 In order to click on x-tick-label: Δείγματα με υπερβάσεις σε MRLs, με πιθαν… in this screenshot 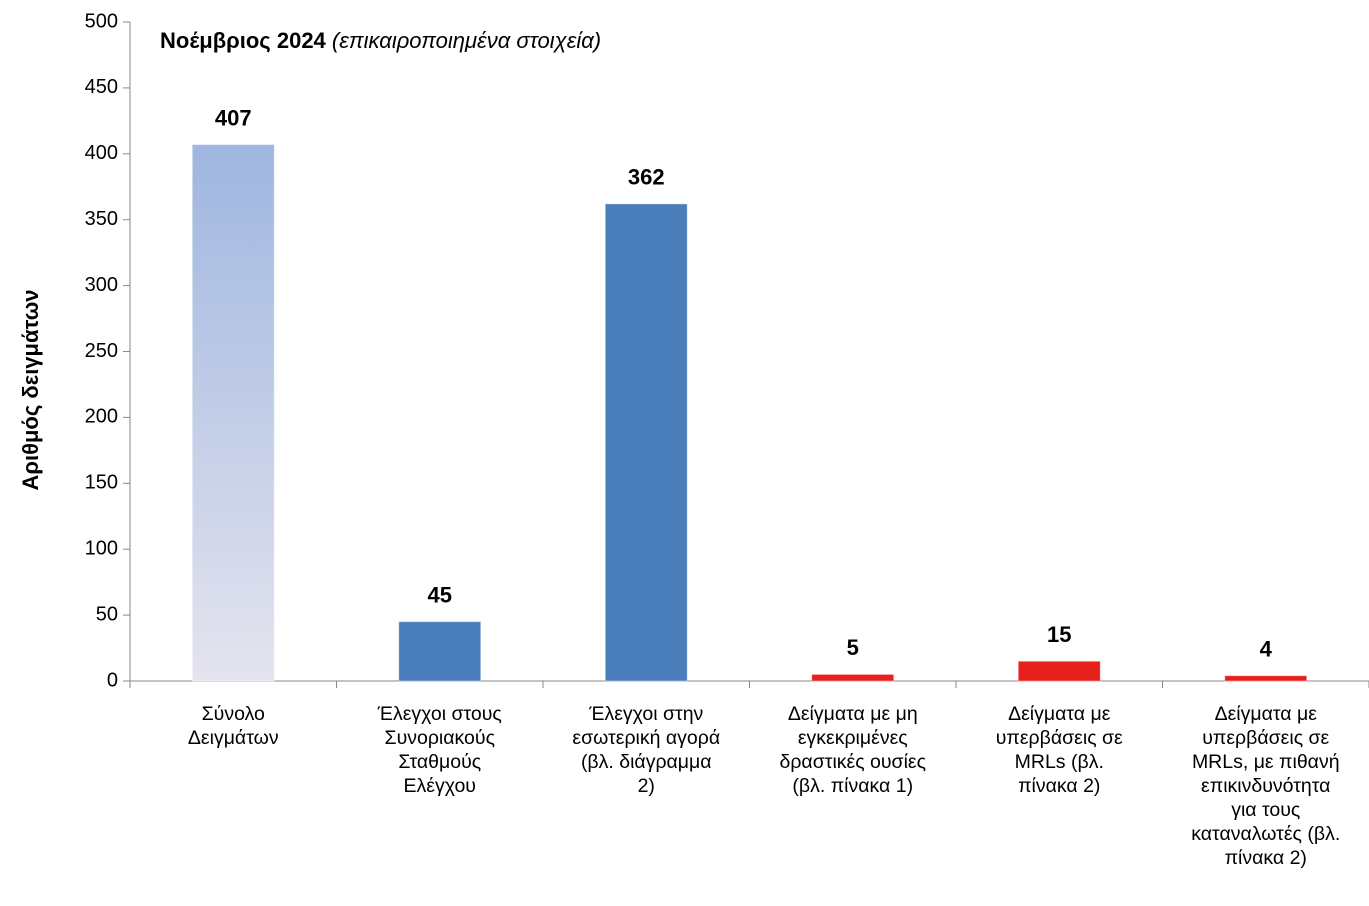, I will do `click(1266, 786)`.